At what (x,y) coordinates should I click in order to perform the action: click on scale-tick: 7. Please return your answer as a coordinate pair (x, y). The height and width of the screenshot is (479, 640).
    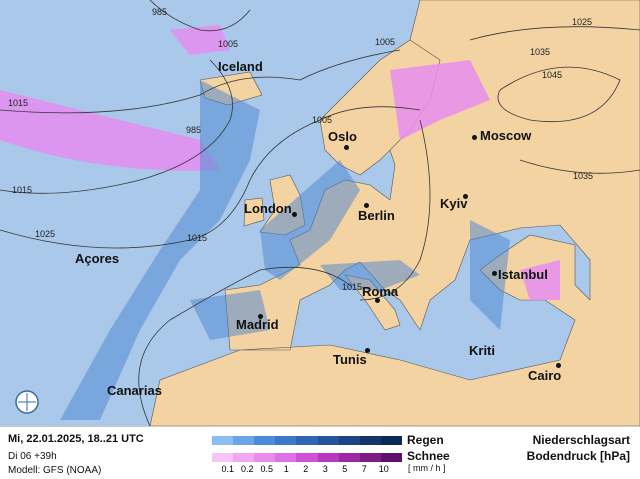
    Looking at the image, I should click on (364, 469).